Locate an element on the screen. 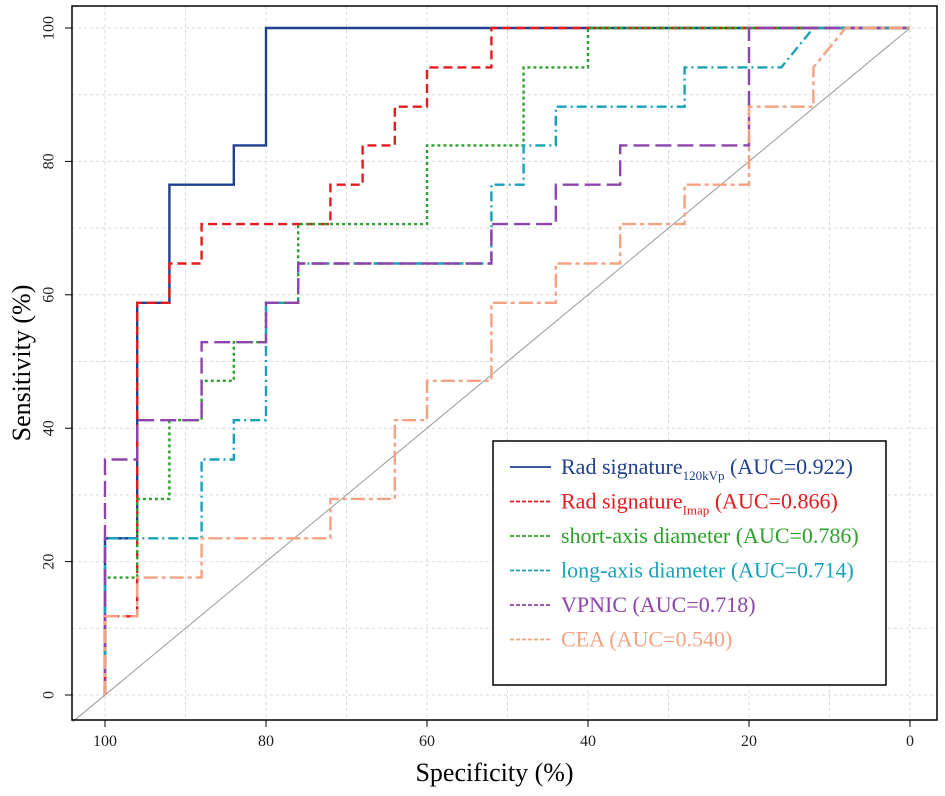  y-axis-title: Sensitivity (%) is located at coordinates (21, 363).